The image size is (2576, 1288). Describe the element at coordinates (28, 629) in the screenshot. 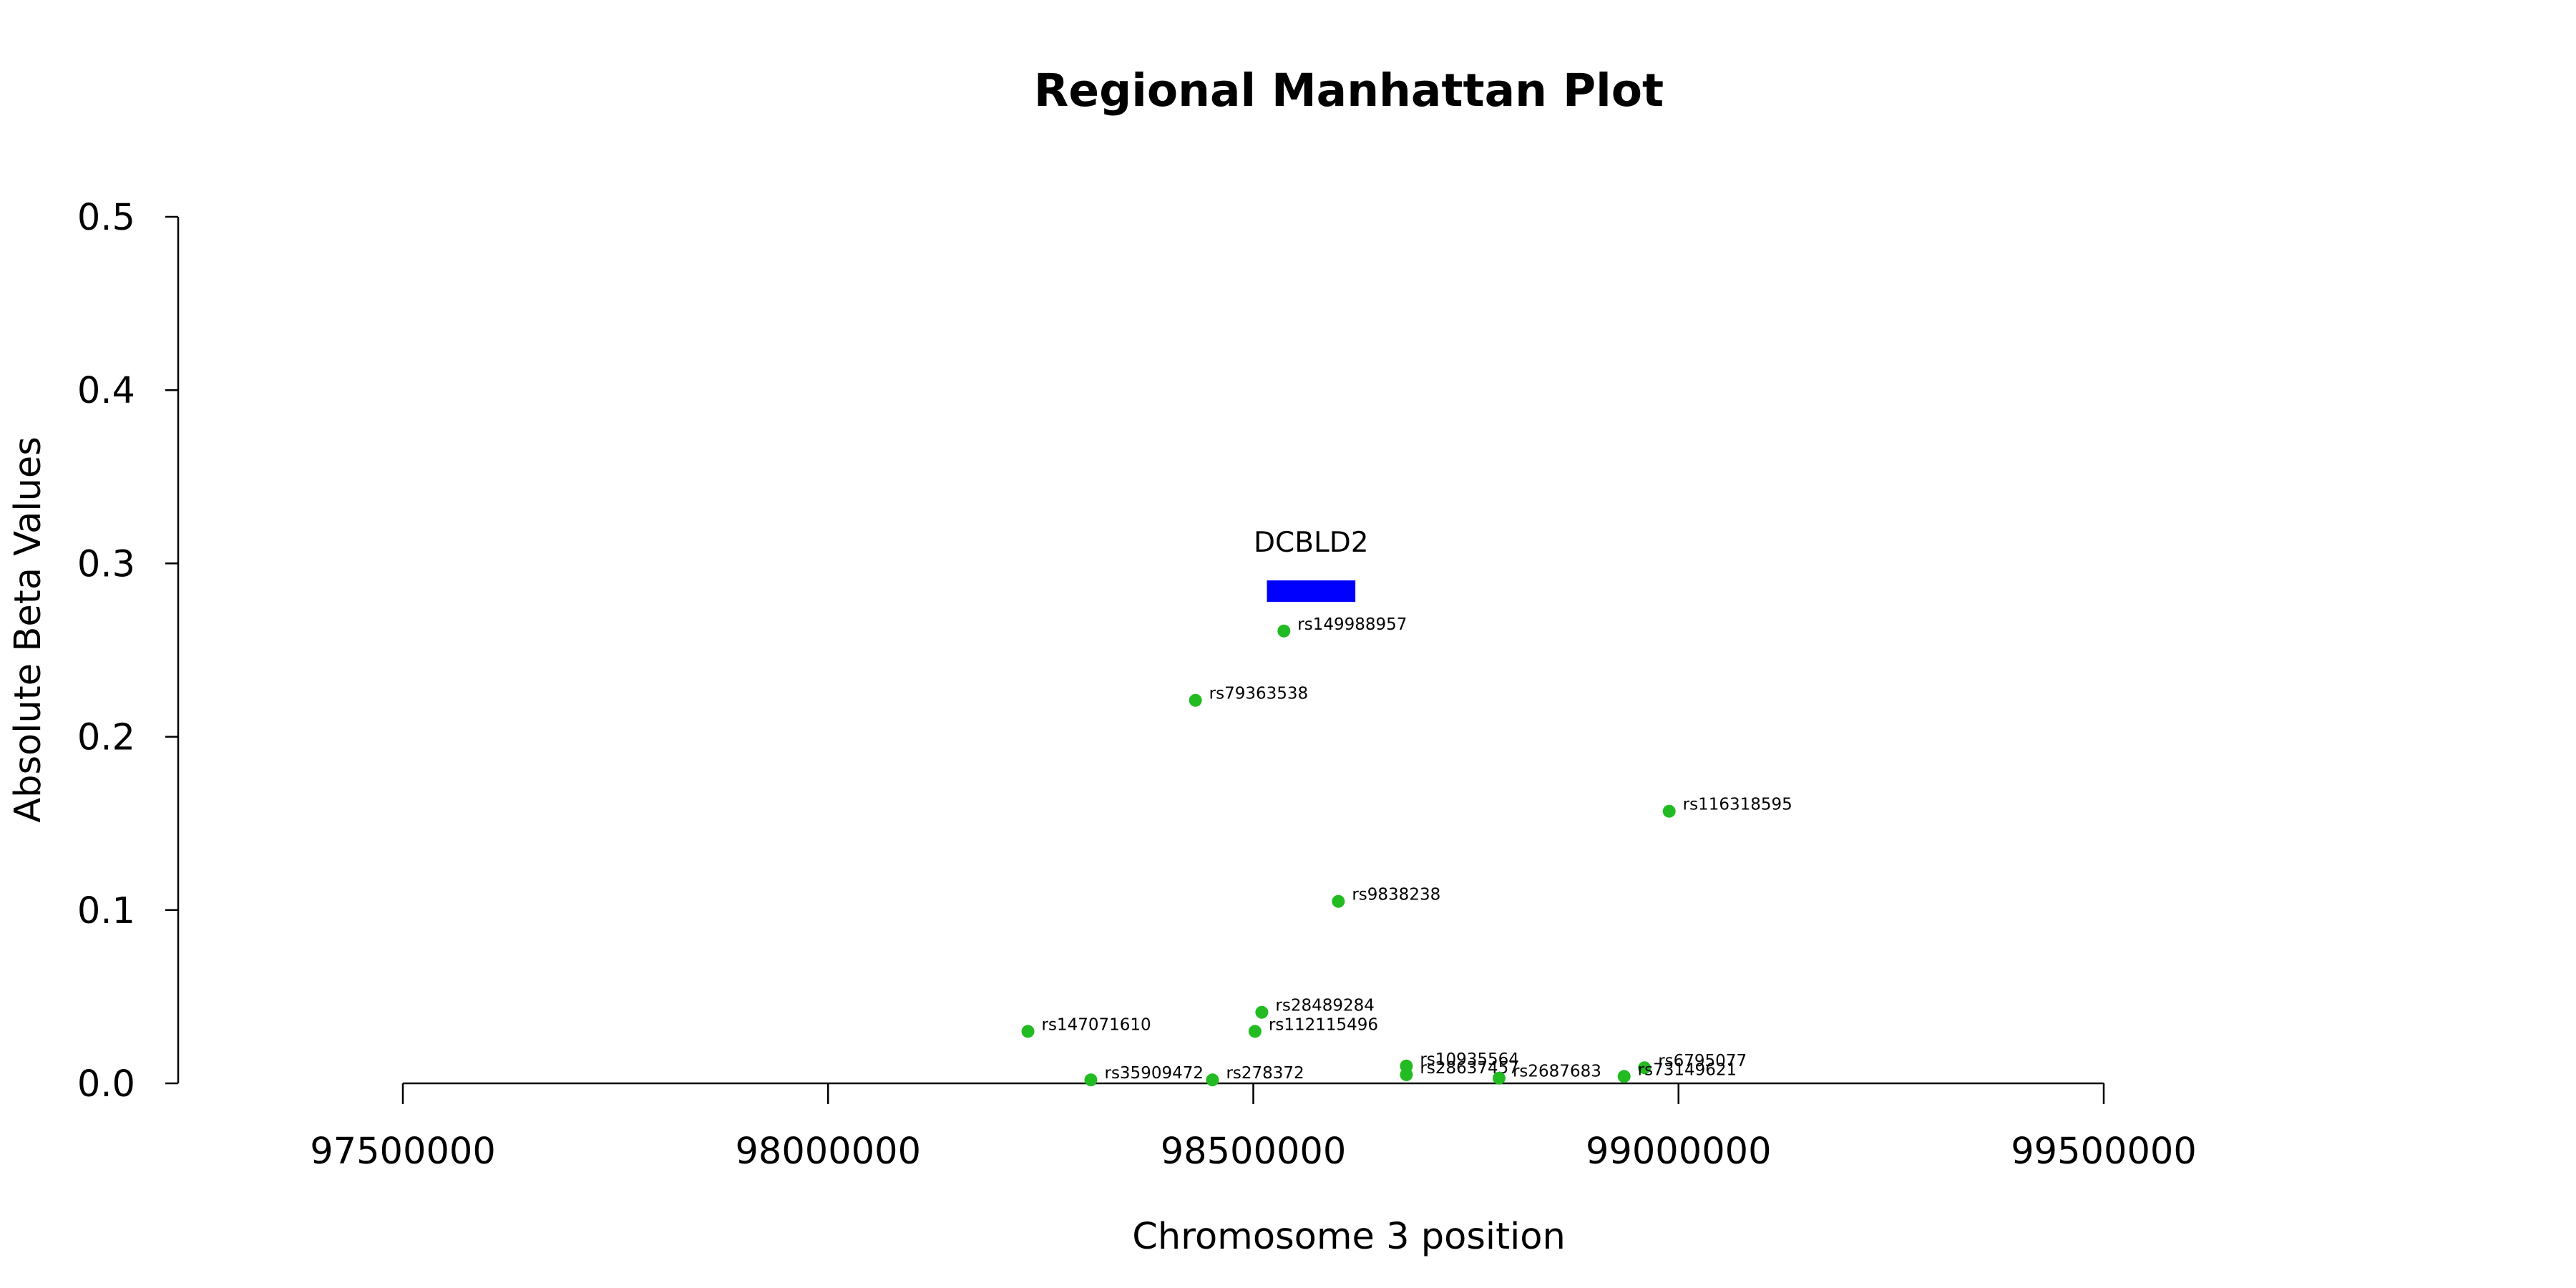

I see `y-axis-label: Absolute Beta Values` at that location.